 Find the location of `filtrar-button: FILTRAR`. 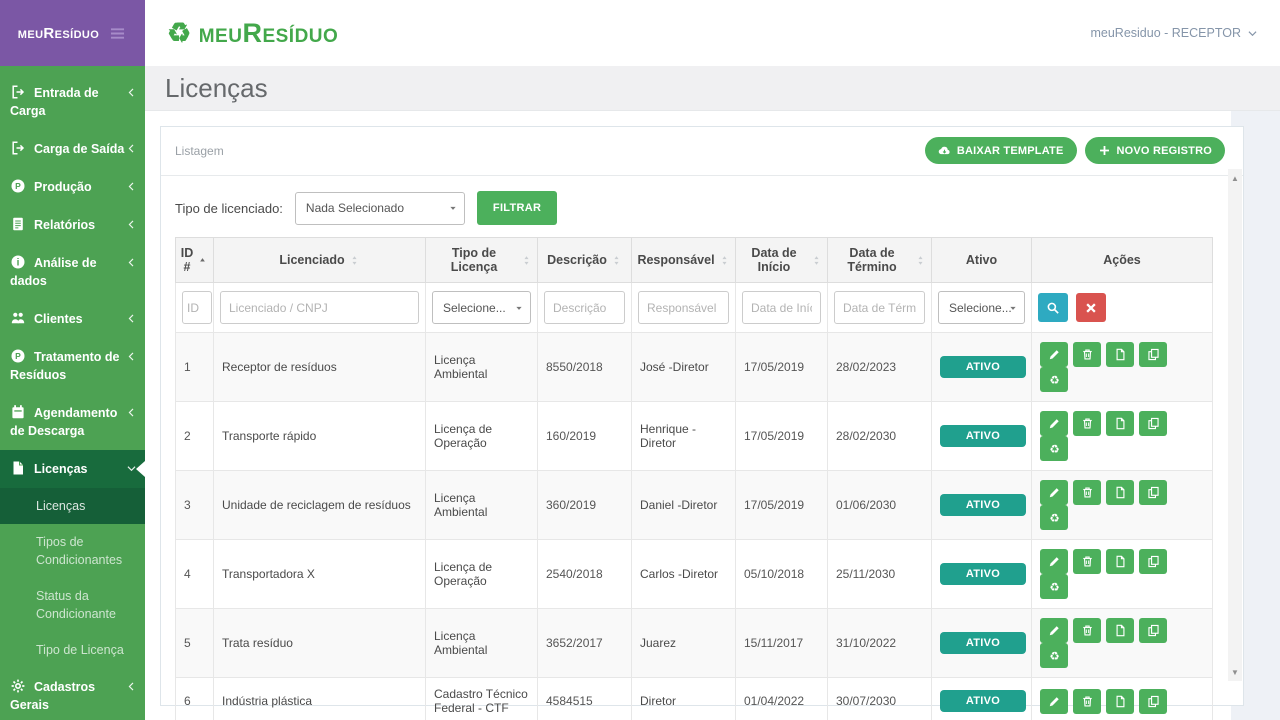

filtrar-button: FILTRAR is located at coordinates (517, 208).